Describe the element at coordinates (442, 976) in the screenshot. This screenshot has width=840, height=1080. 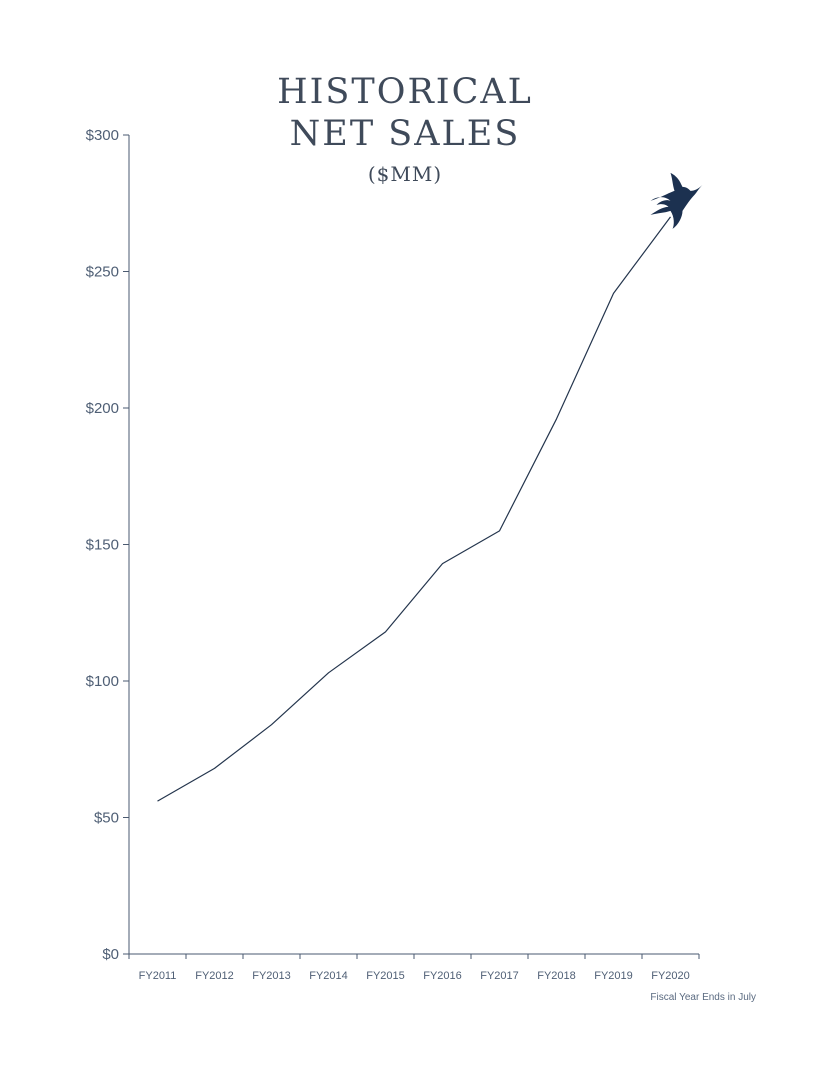
I see `x-tick-label: FY2016` at that location.